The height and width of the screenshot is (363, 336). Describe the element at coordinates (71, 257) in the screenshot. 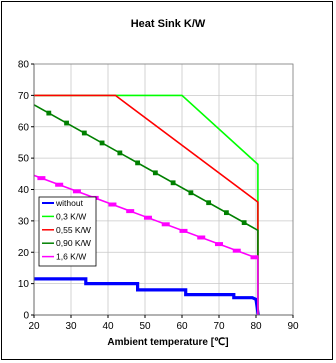

I see `legend-label-4: 1,6 K/W` at that location.